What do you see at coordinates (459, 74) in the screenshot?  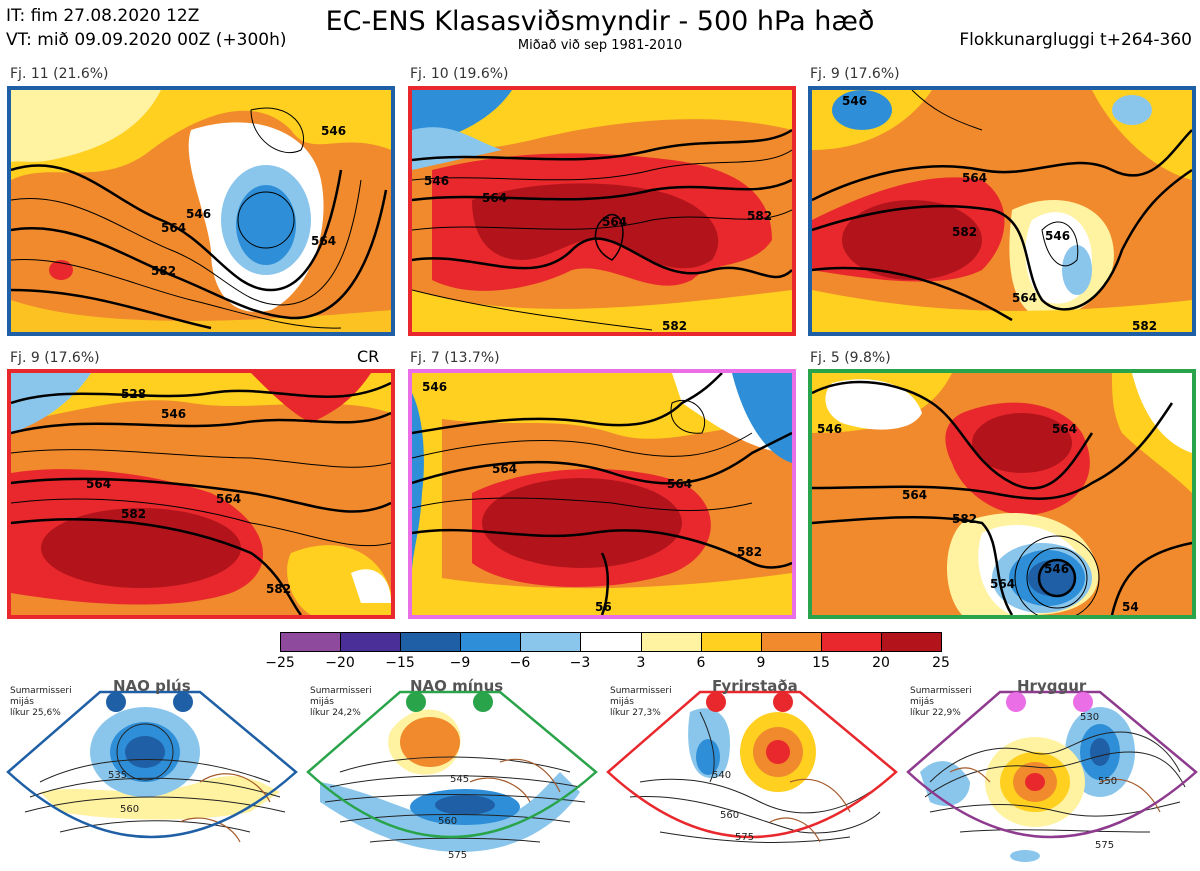 I see `cluster-label-2: Fj. 10 (19.6%)` at bounding box center [459, 74].